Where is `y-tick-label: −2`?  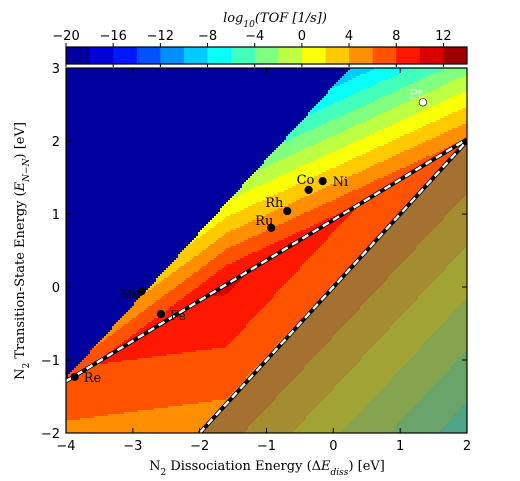
y-tick-label: −2 is located at coordinates (50, 434).